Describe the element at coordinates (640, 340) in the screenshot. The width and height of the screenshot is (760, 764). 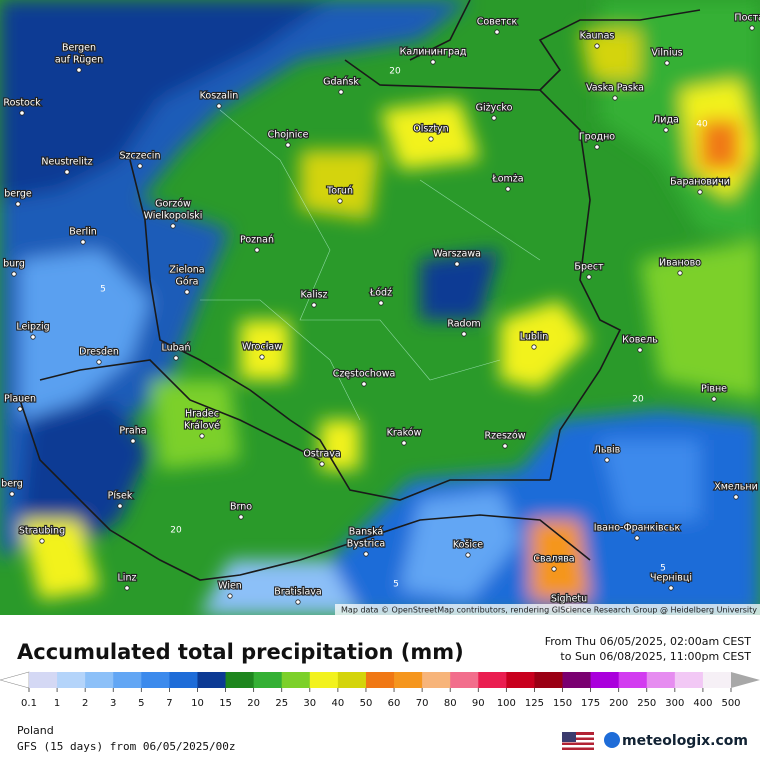
I see `city-label: Ковель` at that location.